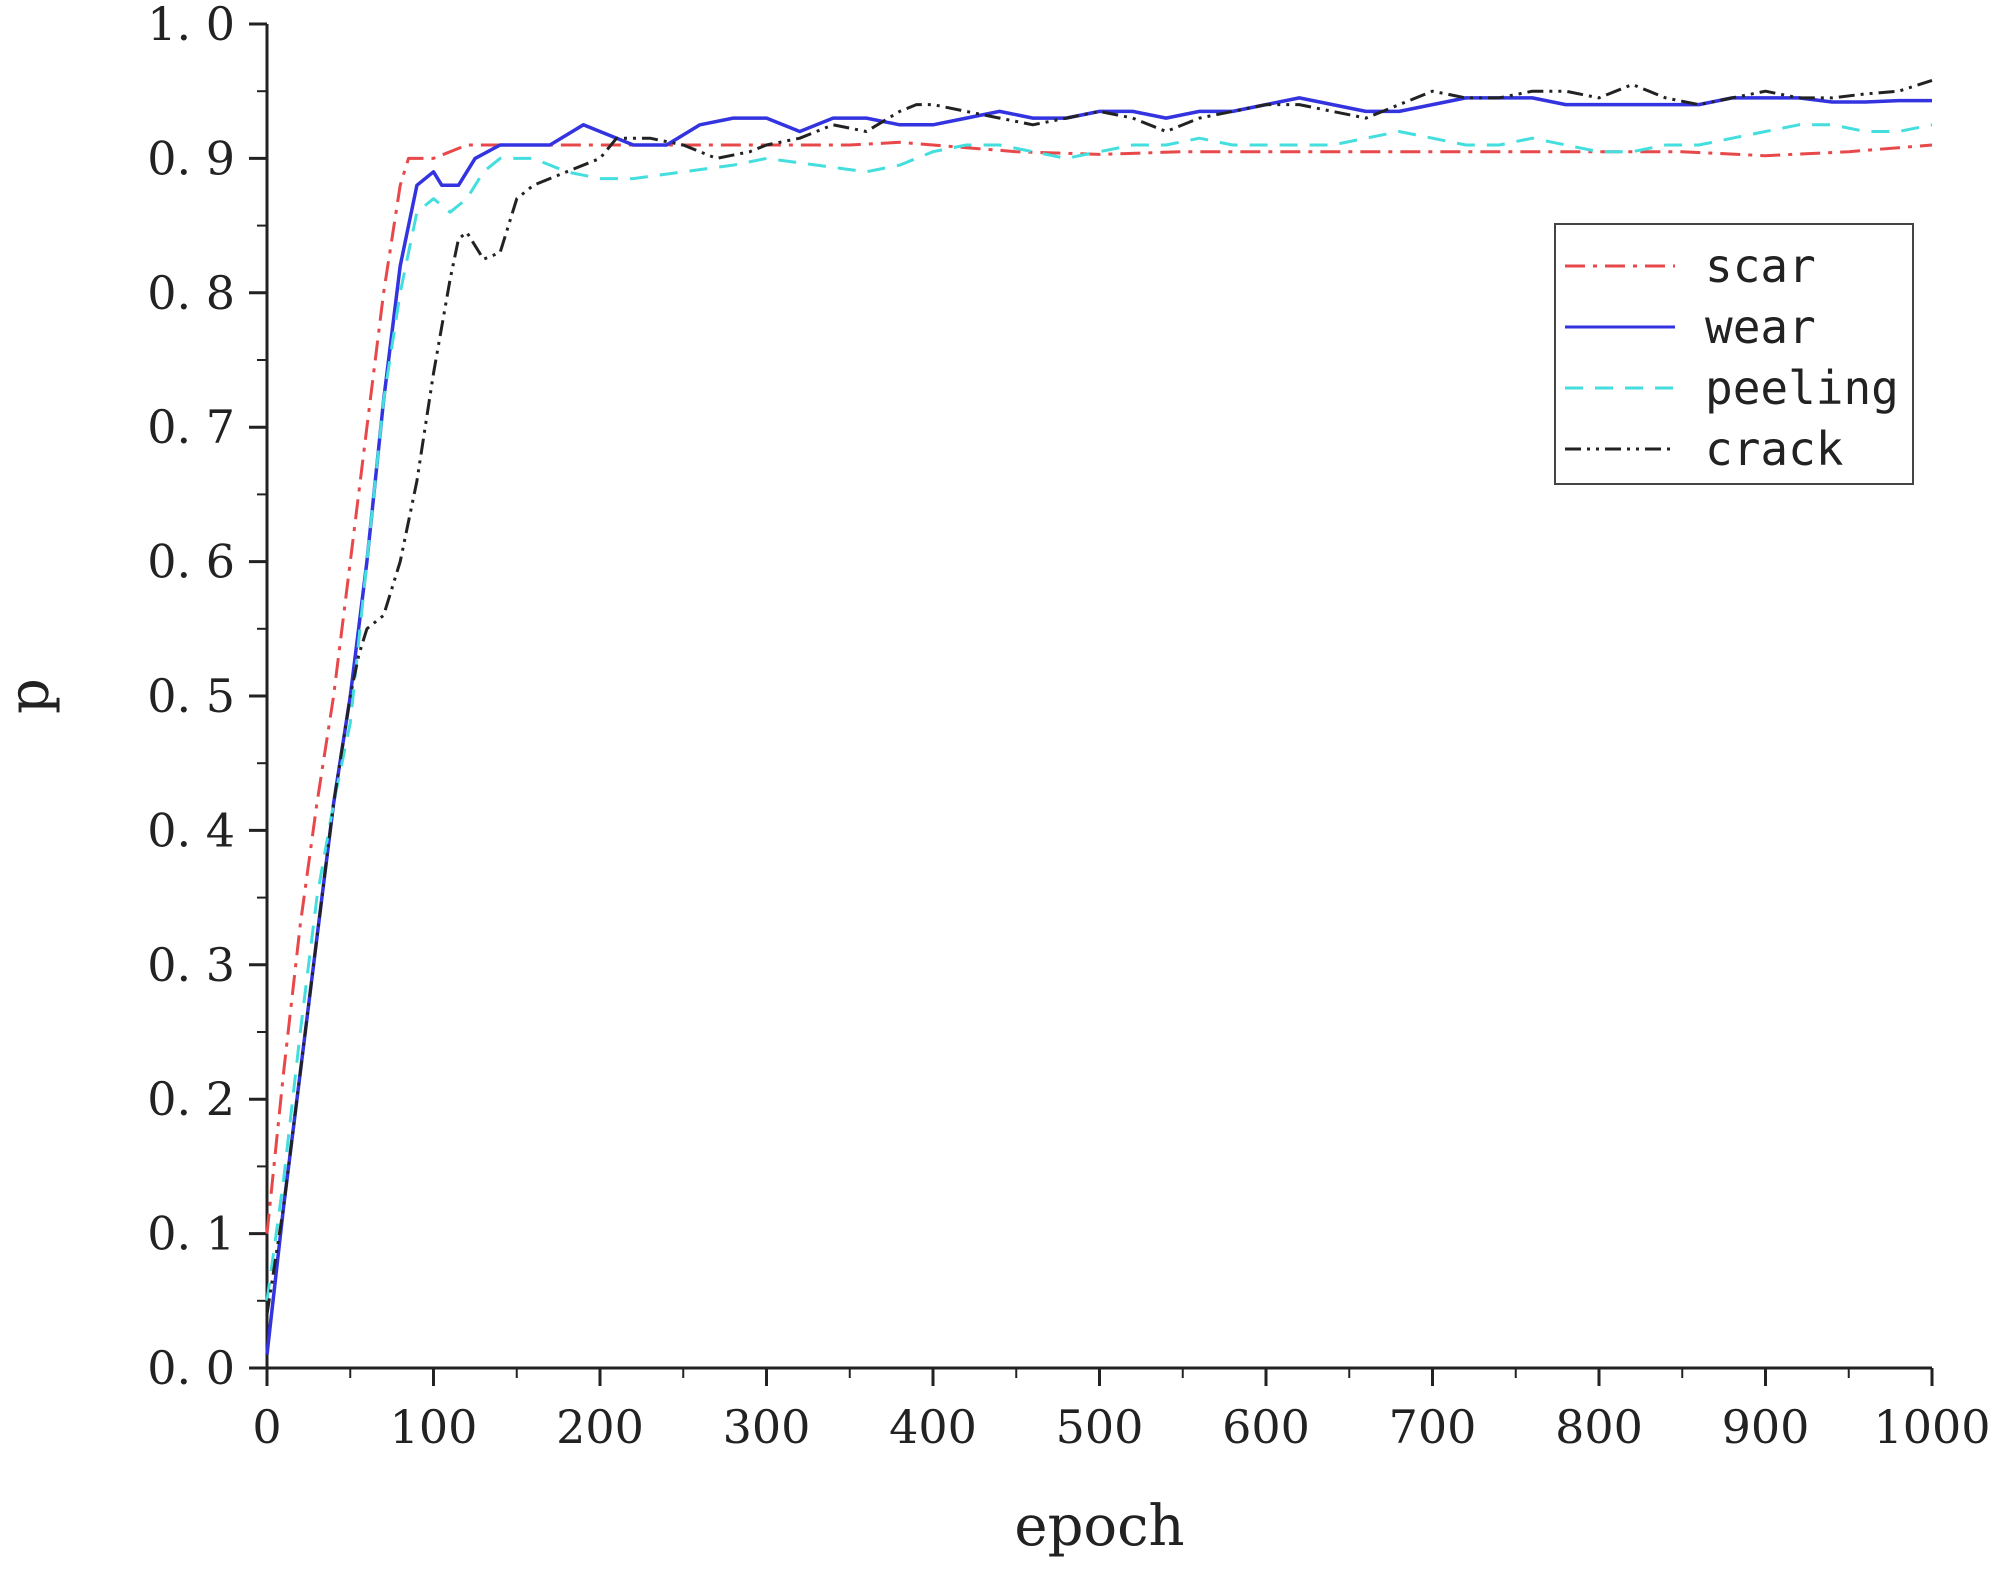  Describe the element at coordinates (1802, 388) in the screenshot. I see `legend-label-peeling: peeling` at that location.